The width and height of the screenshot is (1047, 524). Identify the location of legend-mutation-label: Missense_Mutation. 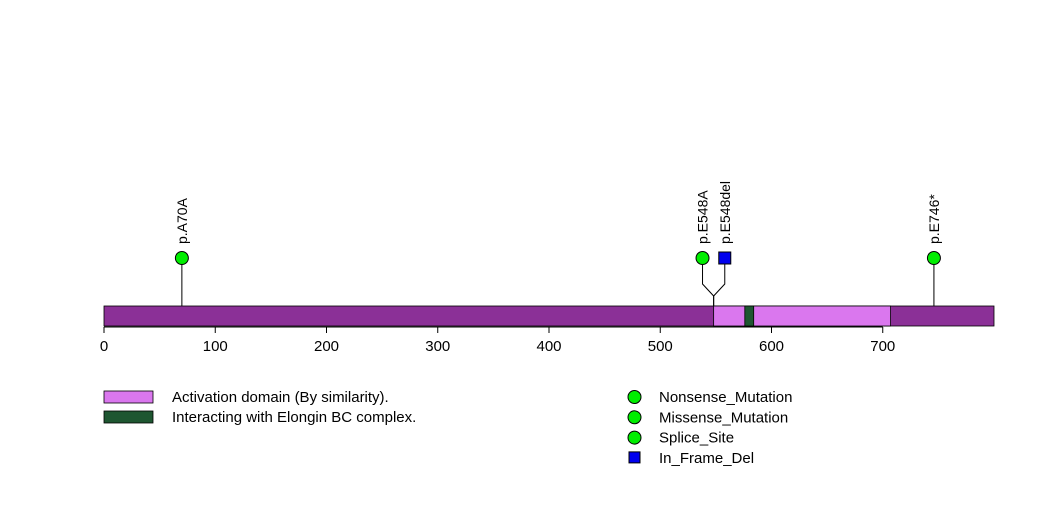
(723, 417).